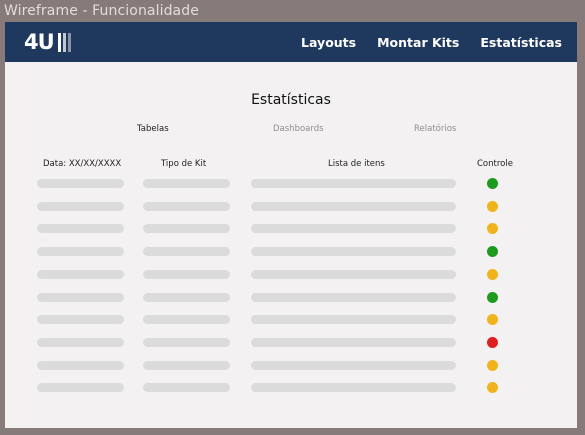  Describe the element at coordinates (39, 42) in the screenshot. I see `logo-text: 4U` at that location.